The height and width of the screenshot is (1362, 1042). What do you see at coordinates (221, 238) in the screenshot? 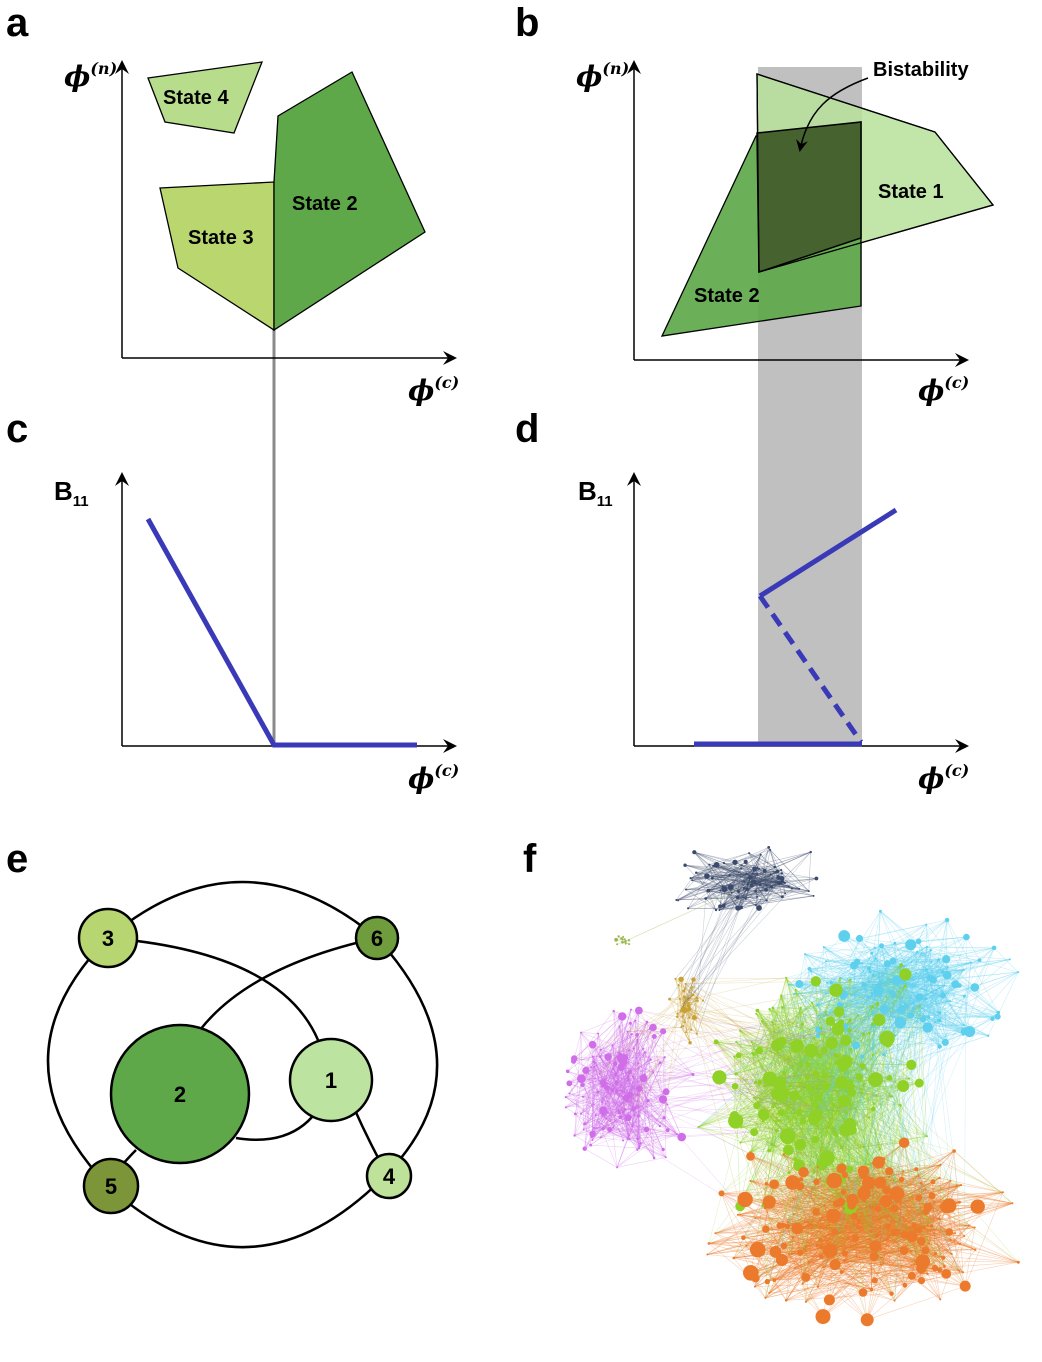
I see `label-state-3: State 3` at bounding box center [221, 238].